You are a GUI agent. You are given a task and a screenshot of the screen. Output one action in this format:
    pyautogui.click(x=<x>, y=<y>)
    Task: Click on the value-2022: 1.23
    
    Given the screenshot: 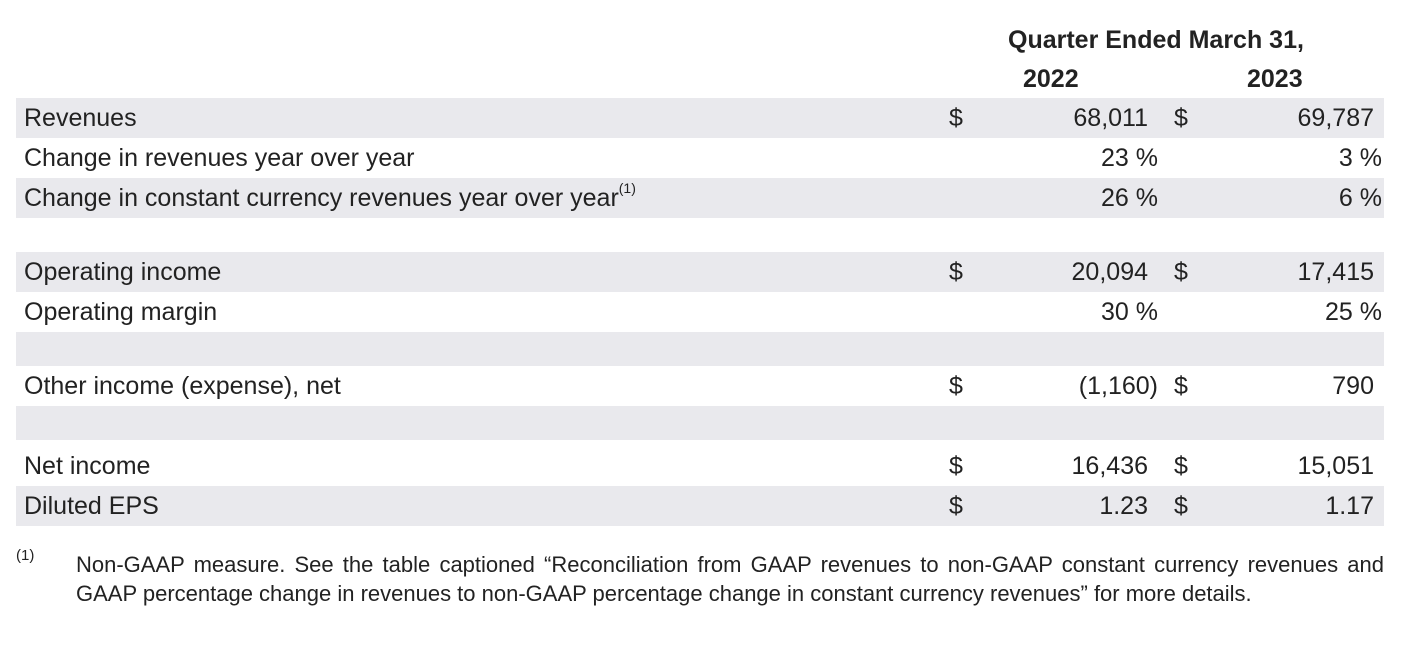 What is the action you would take?
    pyautogui.click(x=1123, y=506)
    